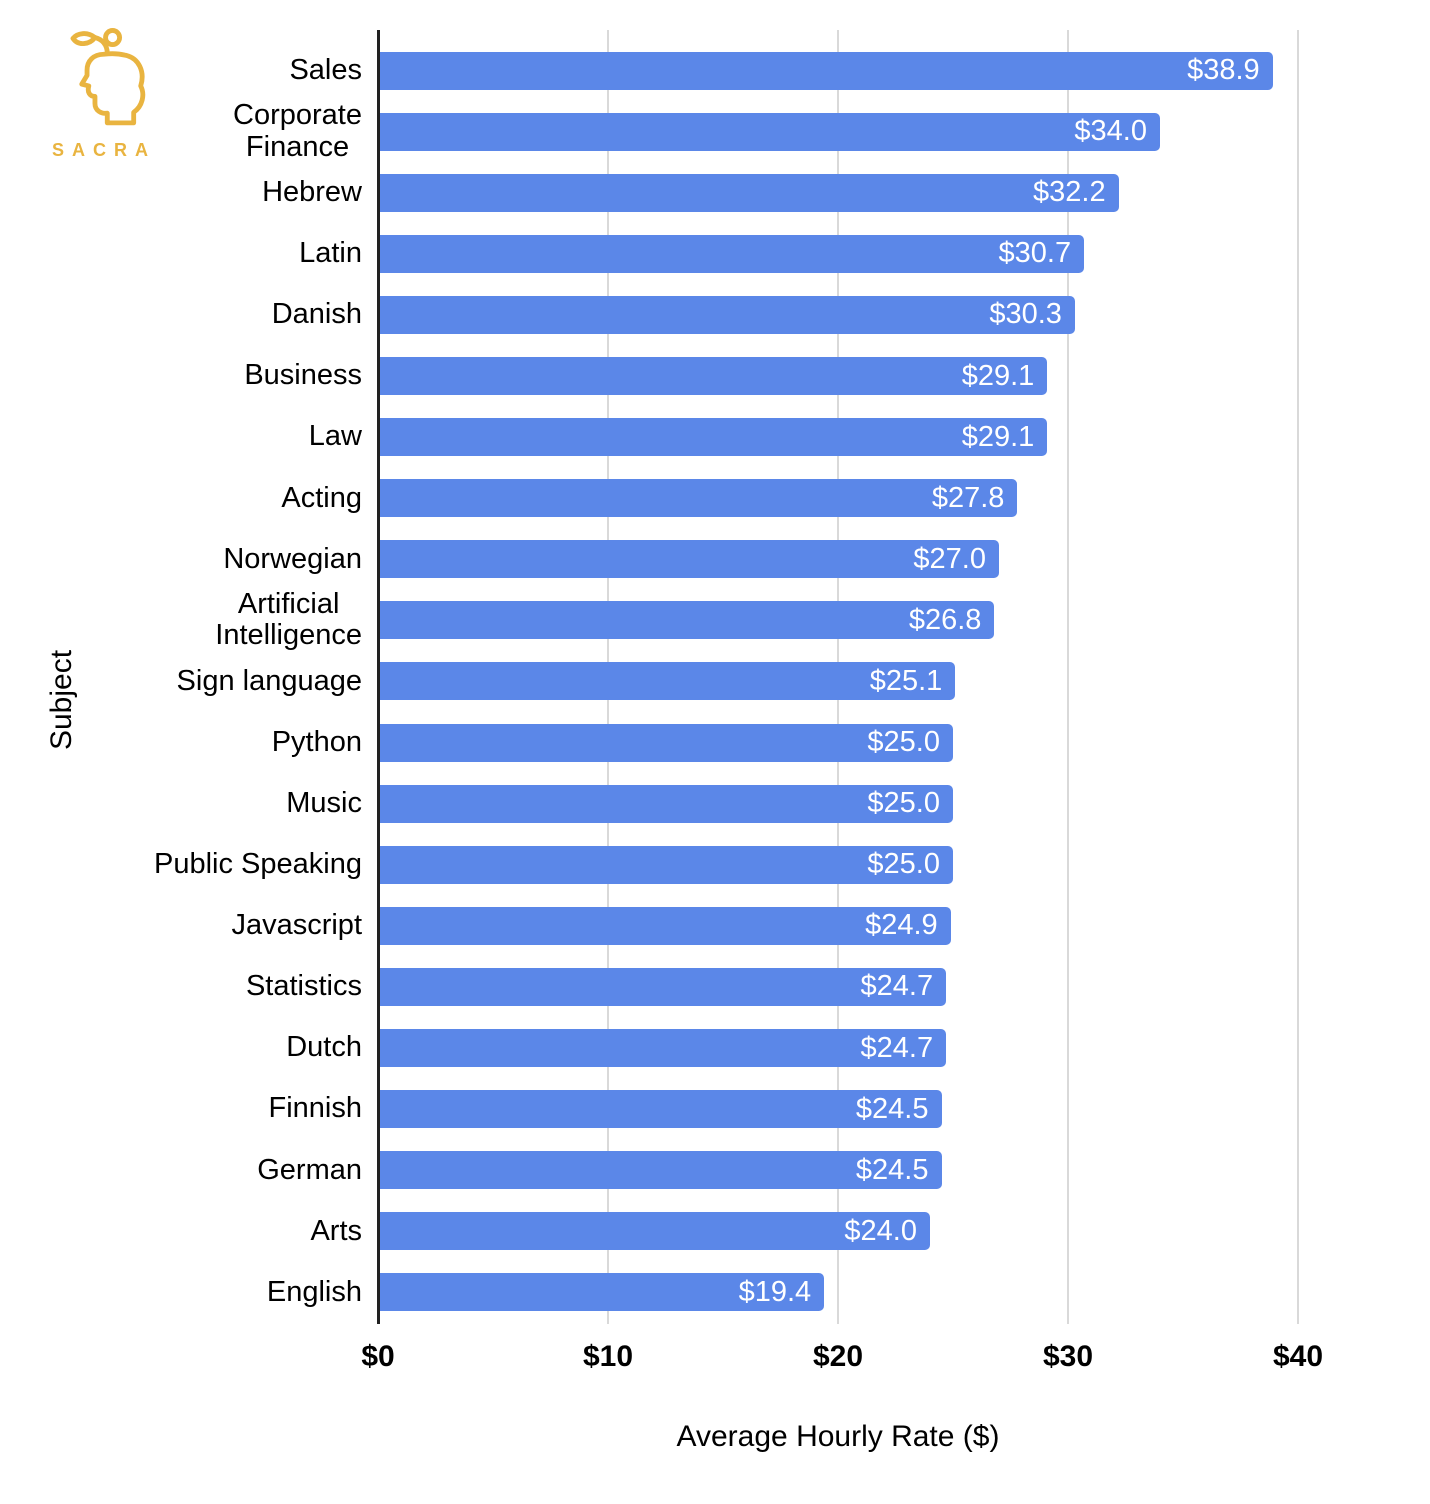 This screenshot has height=1504, width=1430. I want to click on x-tick-label: $20, so click(838, 1356).